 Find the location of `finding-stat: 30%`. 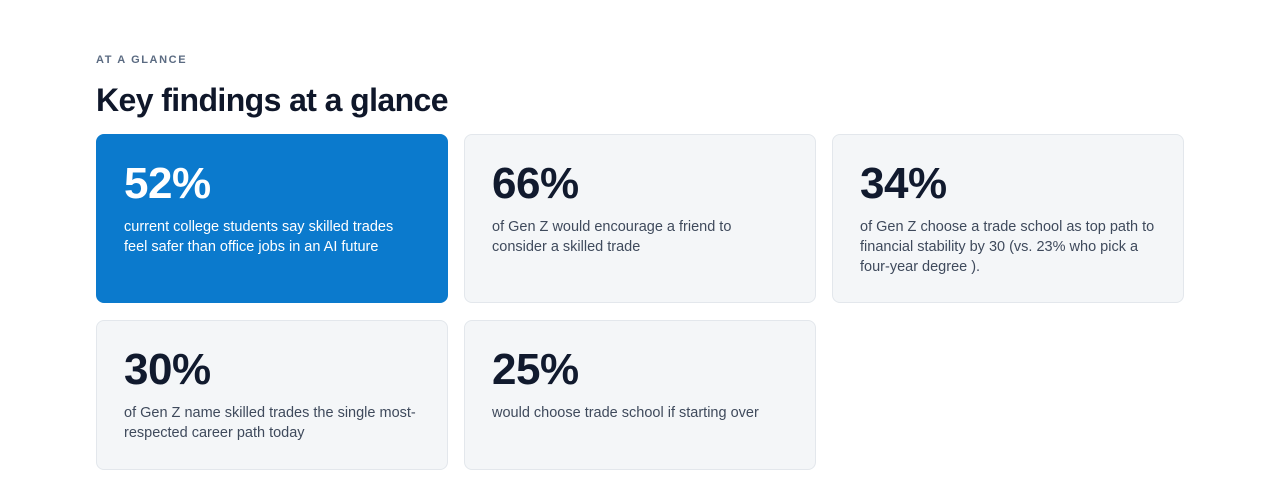

finding-stat: 30% is located at coordinates (167, 369).